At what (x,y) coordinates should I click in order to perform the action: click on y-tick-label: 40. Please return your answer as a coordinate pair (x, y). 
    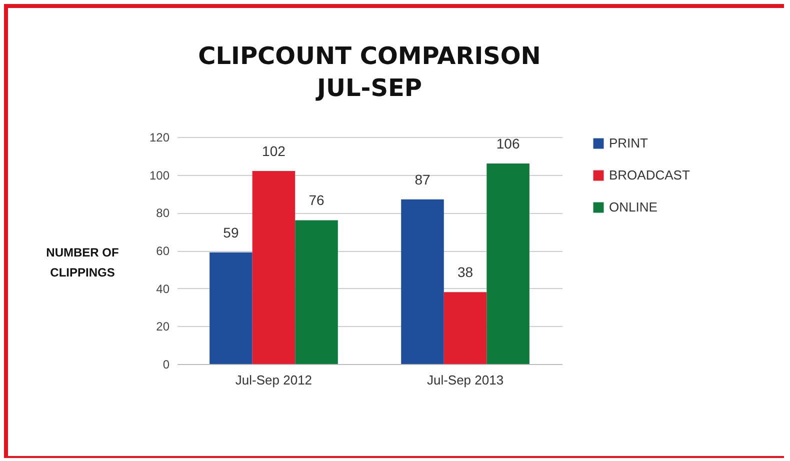
    Looking at the image, I should click on (163, 289).